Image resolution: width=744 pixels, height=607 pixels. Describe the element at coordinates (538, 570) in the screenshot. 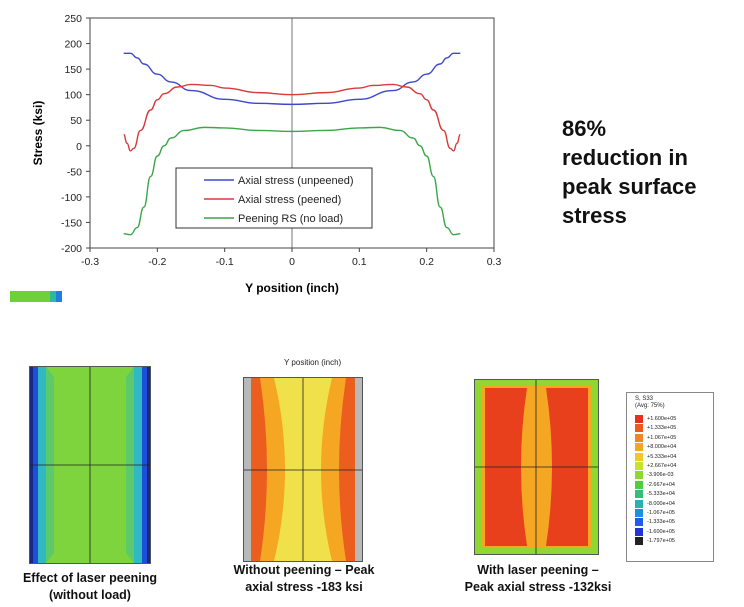

I see `caption-line: With laser peening –` at that location.